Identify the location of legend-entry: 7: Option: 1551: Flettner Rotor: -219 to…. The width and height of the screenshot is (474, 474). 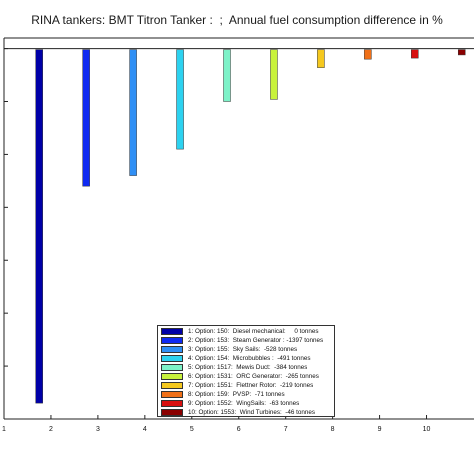
(246, 385).